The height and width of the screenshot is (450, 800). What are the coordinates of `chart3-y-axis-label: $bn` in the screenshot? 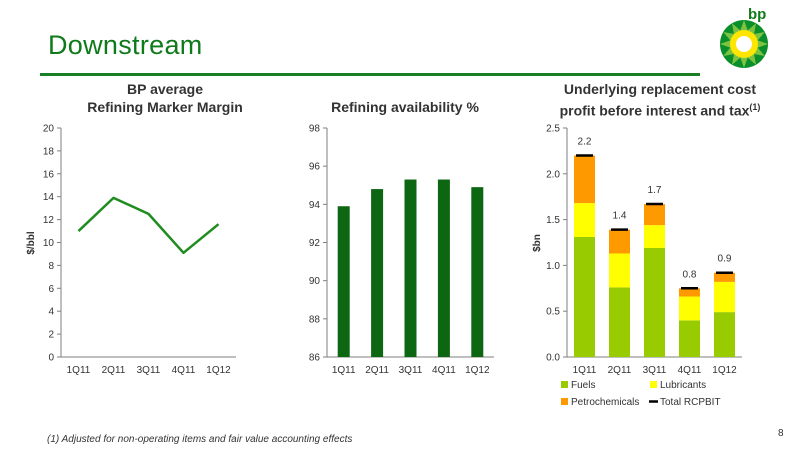 It's located at (537, 243).